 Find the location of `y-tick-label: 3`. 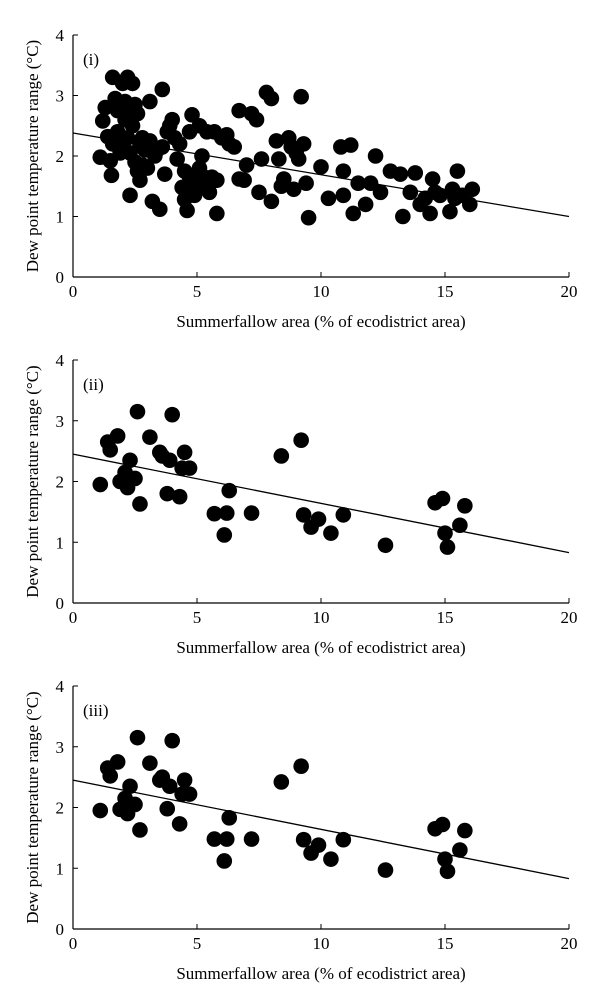

y-tick-label: 3 is located at coordinates (60, 747).